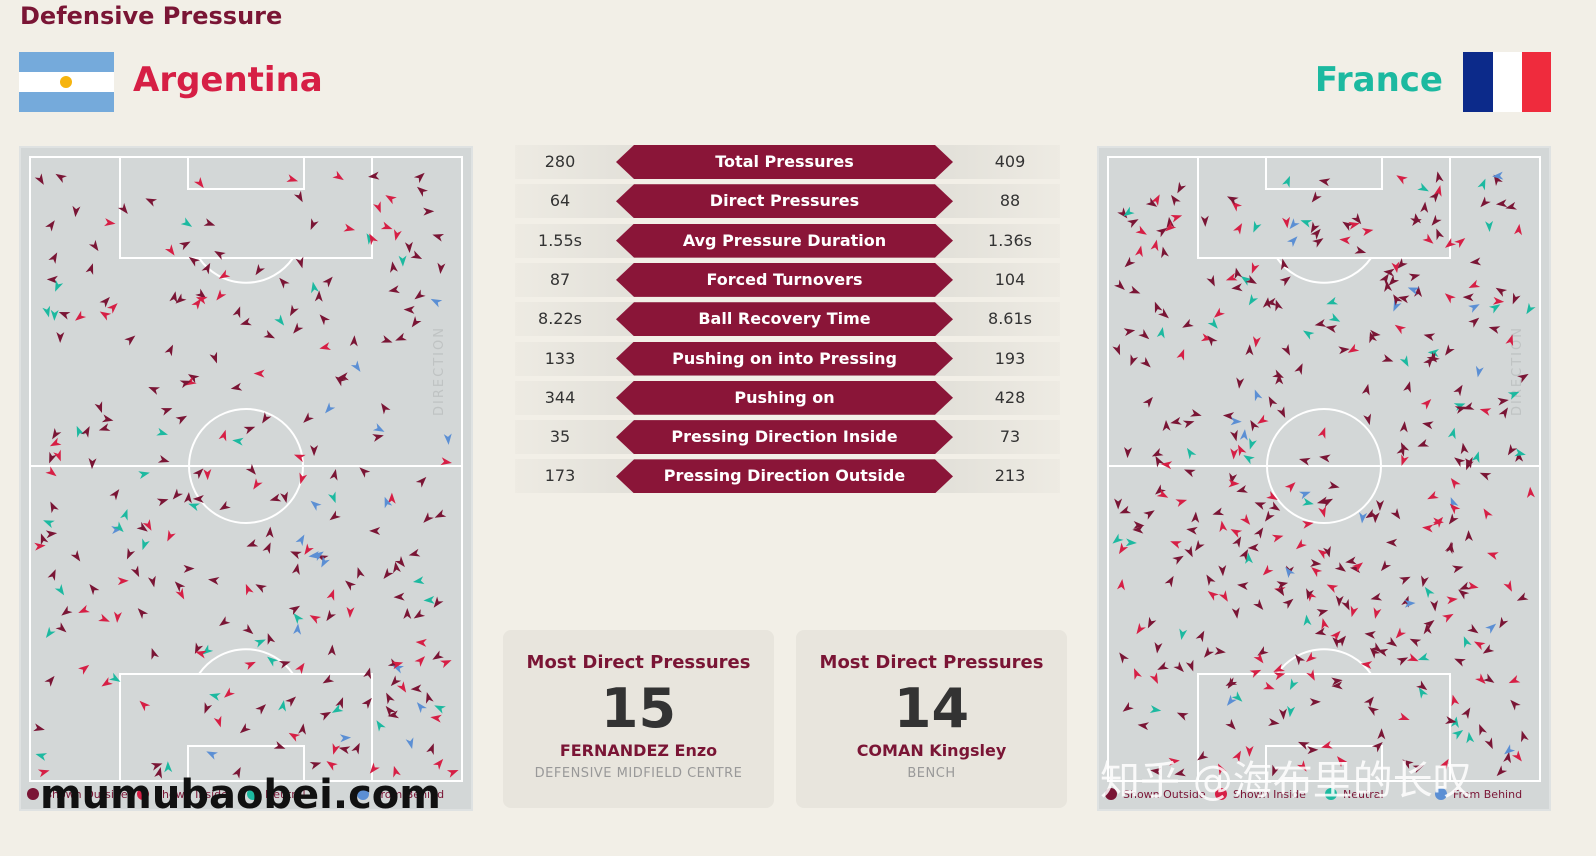  I want to click on stat-row: 35 Pressing Direction Inside 73, so click(787, 437).